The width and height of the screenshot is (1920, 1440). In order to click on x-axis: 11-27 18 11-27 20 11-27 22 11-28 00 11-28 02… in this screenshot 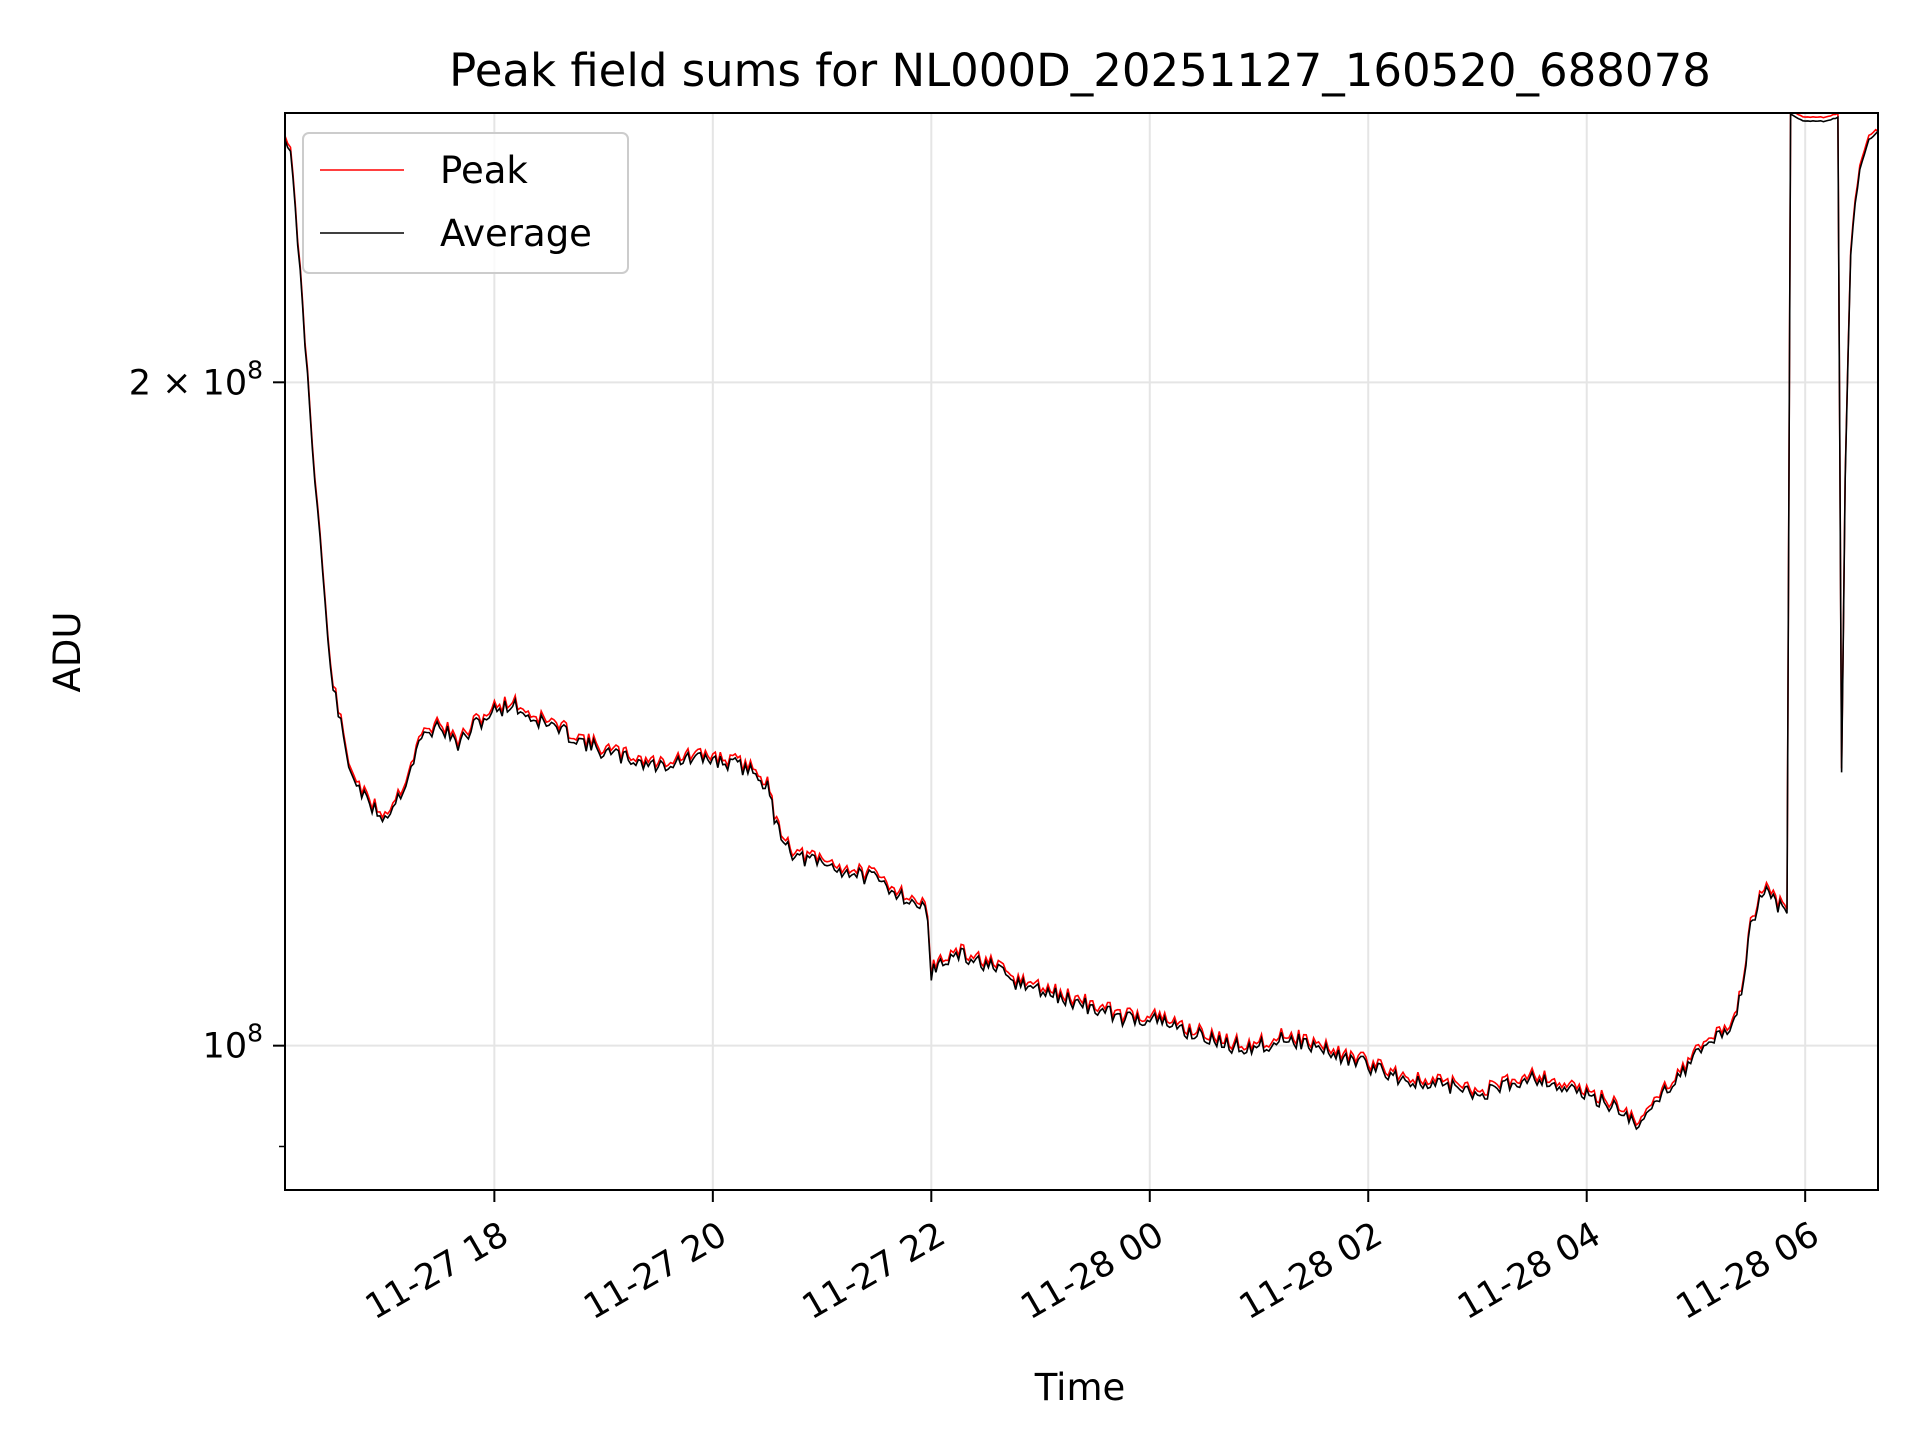, I will do `click(1092, 1259)`.